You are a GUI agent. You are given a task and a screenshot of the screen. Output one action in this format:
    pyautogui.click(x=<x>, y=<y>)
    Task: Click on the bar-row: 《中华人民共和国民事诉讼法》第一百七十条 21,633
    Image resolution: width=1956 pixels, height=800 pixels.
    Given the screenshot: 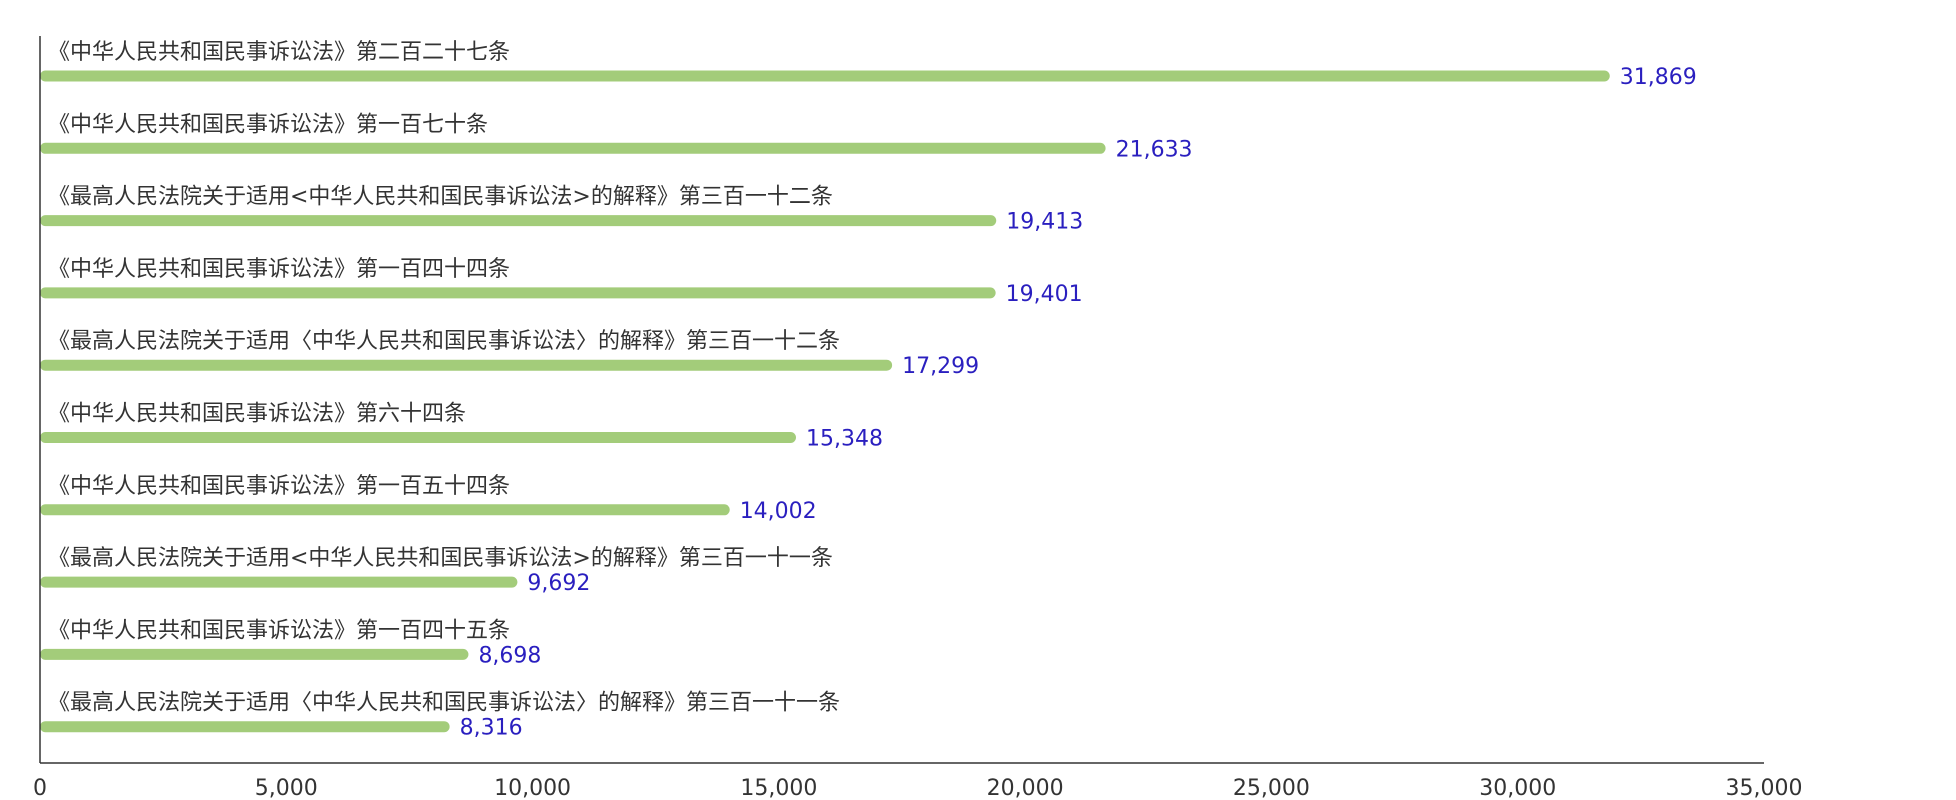 What is the action you would take?
    pyautogui.click(x=616, y=137)
    